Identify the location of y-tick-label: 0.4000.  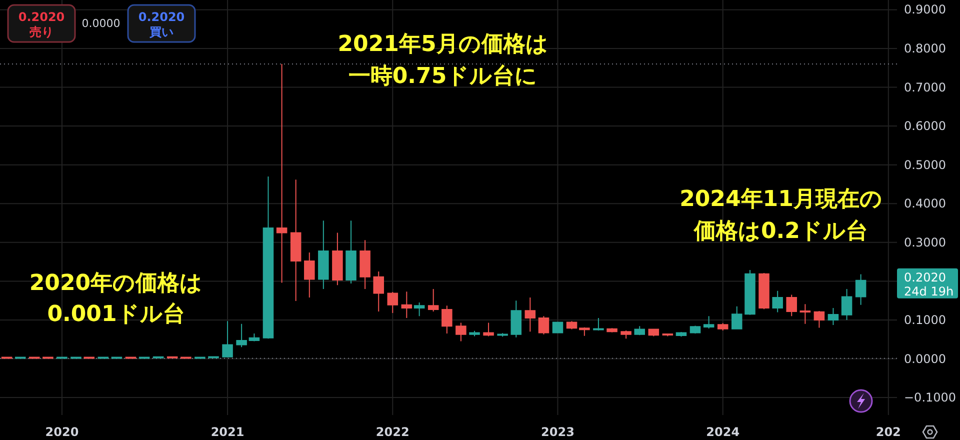
(925, 203).